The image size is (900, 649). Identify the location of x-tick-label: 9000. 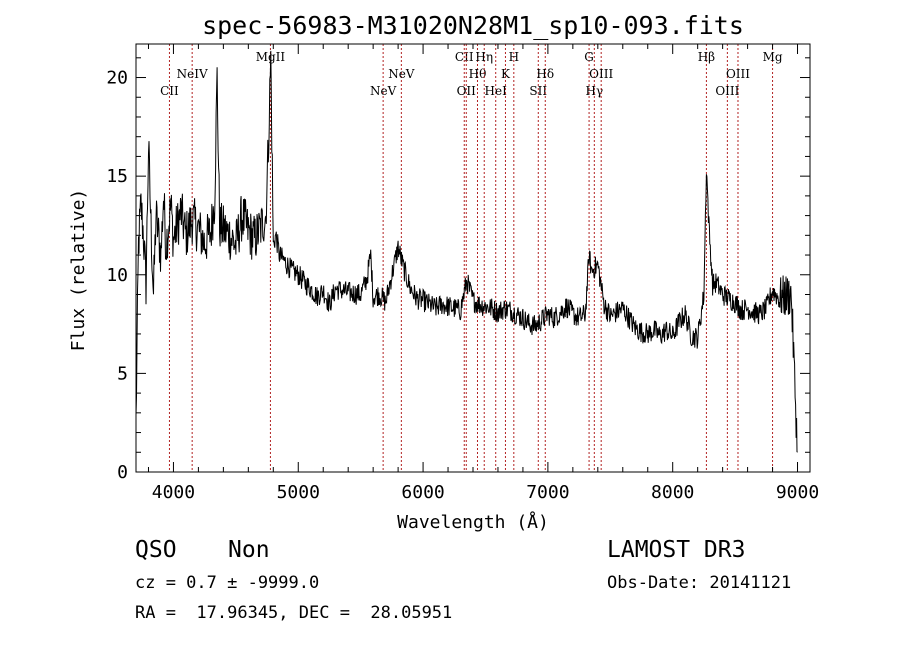
(797, 492).